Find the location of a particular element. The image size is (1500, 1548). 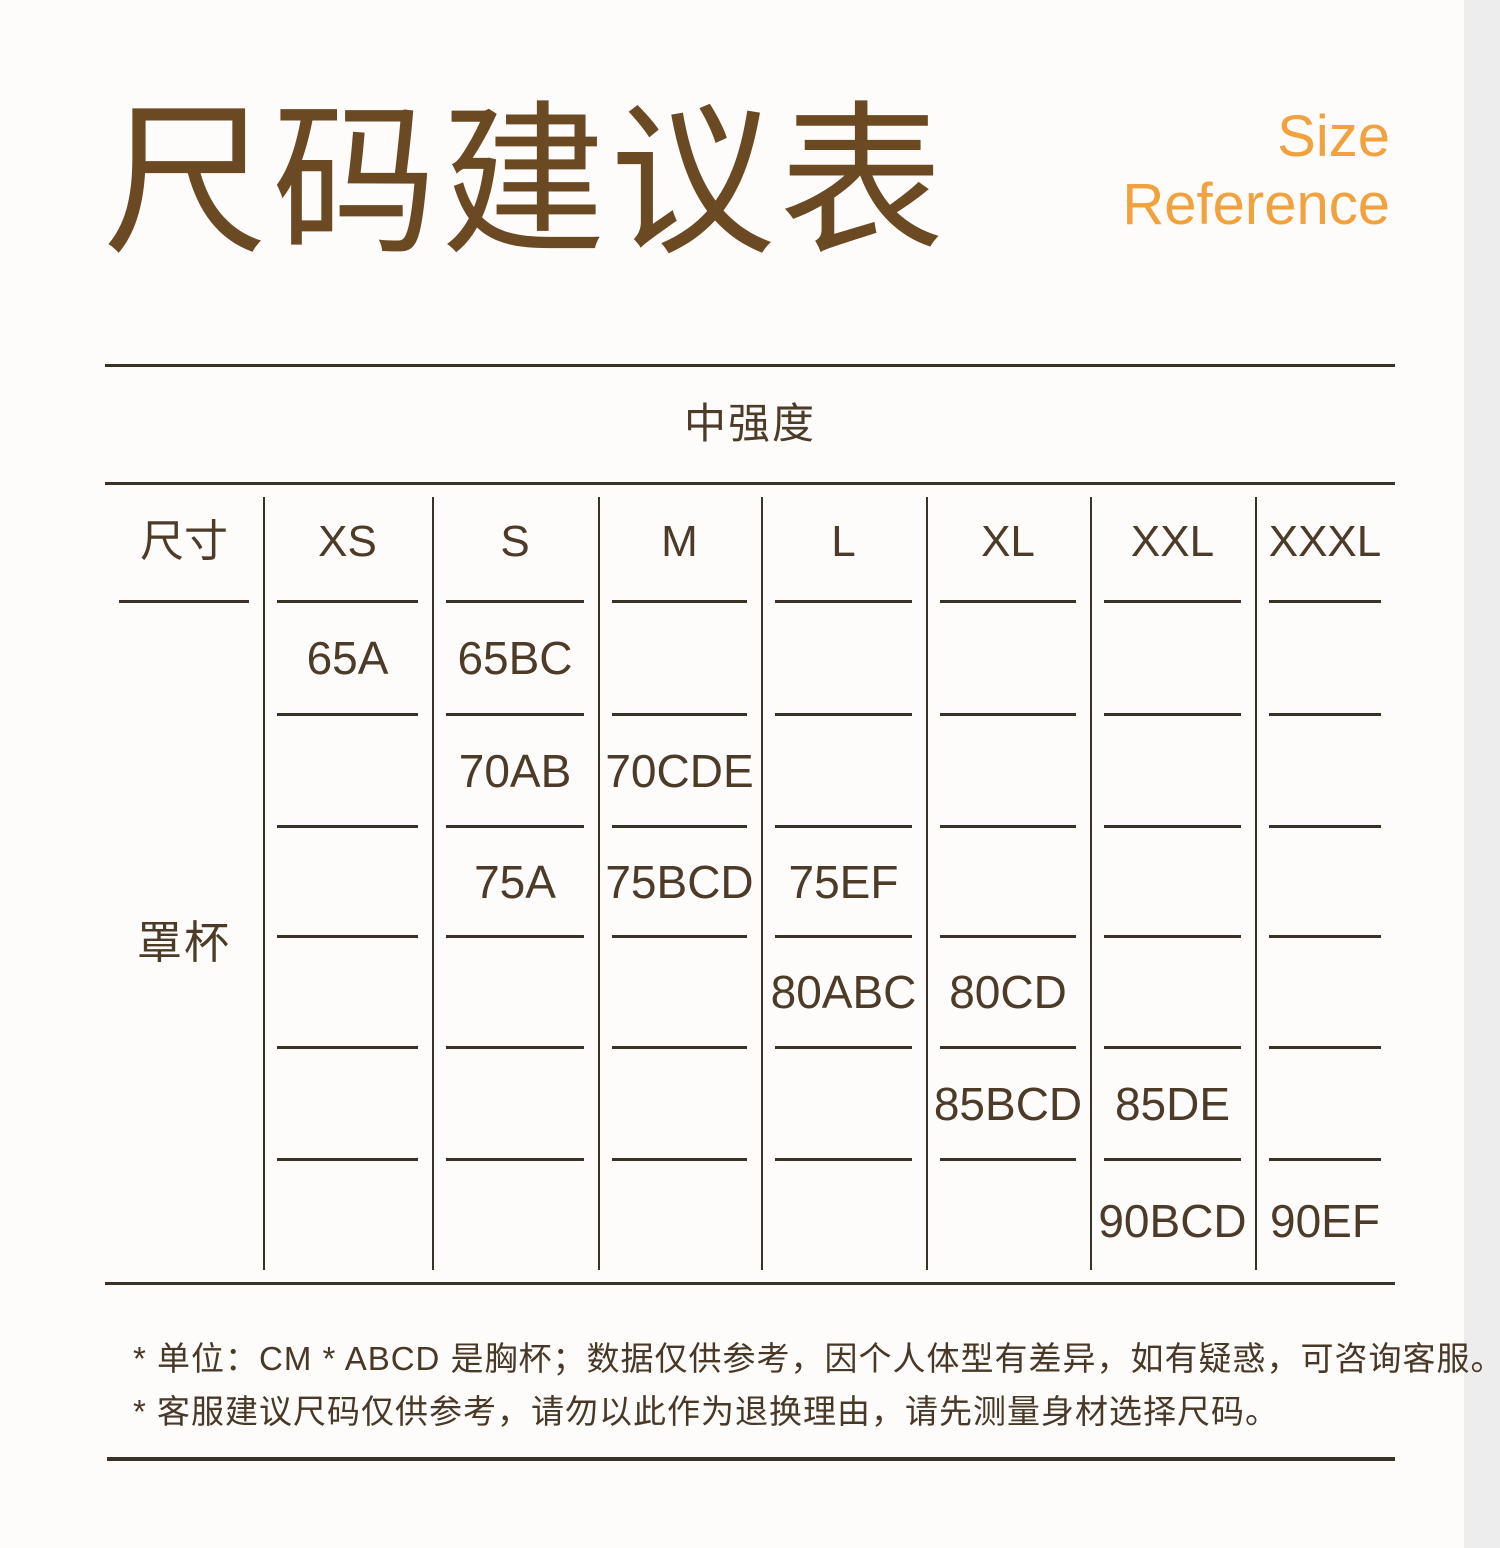

table-top-rule is located at coordinates (750, 365).